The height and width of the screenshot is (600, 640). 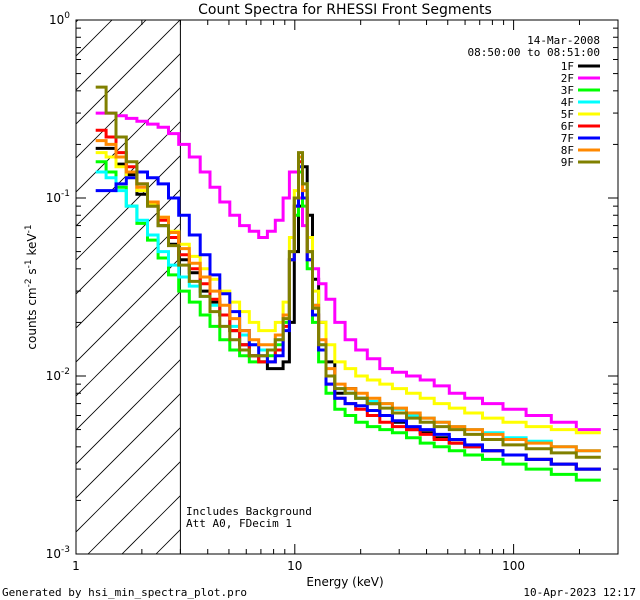 What do you see at coordinates (76, 566) in the screenshot?
I see `x-tick-label: 1` at bounding box center [76, 566].